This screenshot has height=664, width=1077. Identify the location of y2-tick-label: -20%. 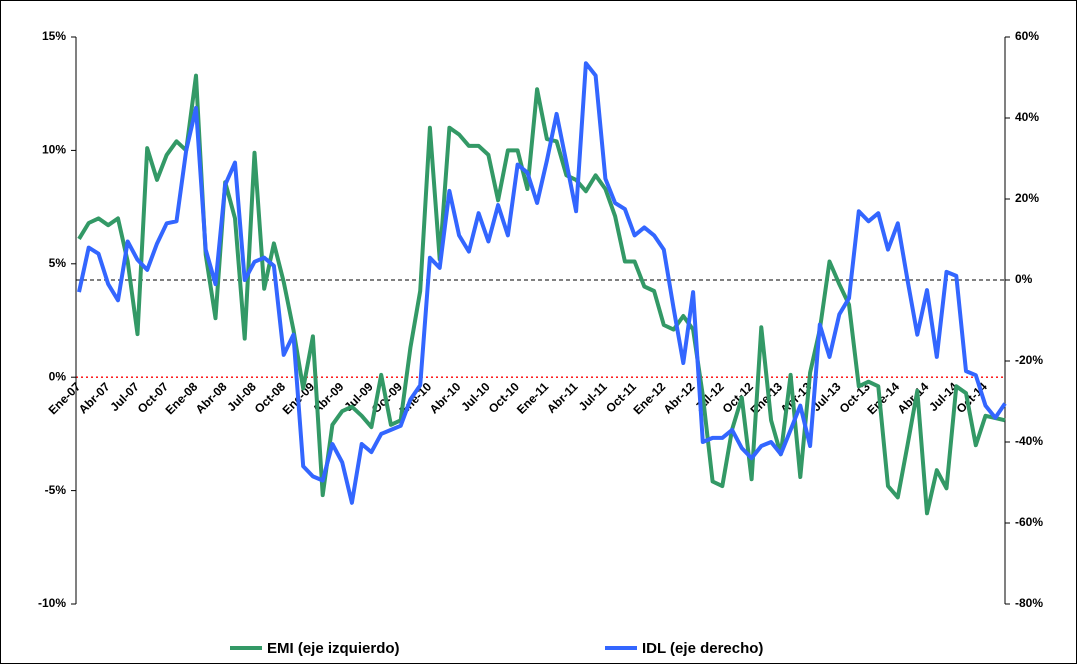
(1029, 360).